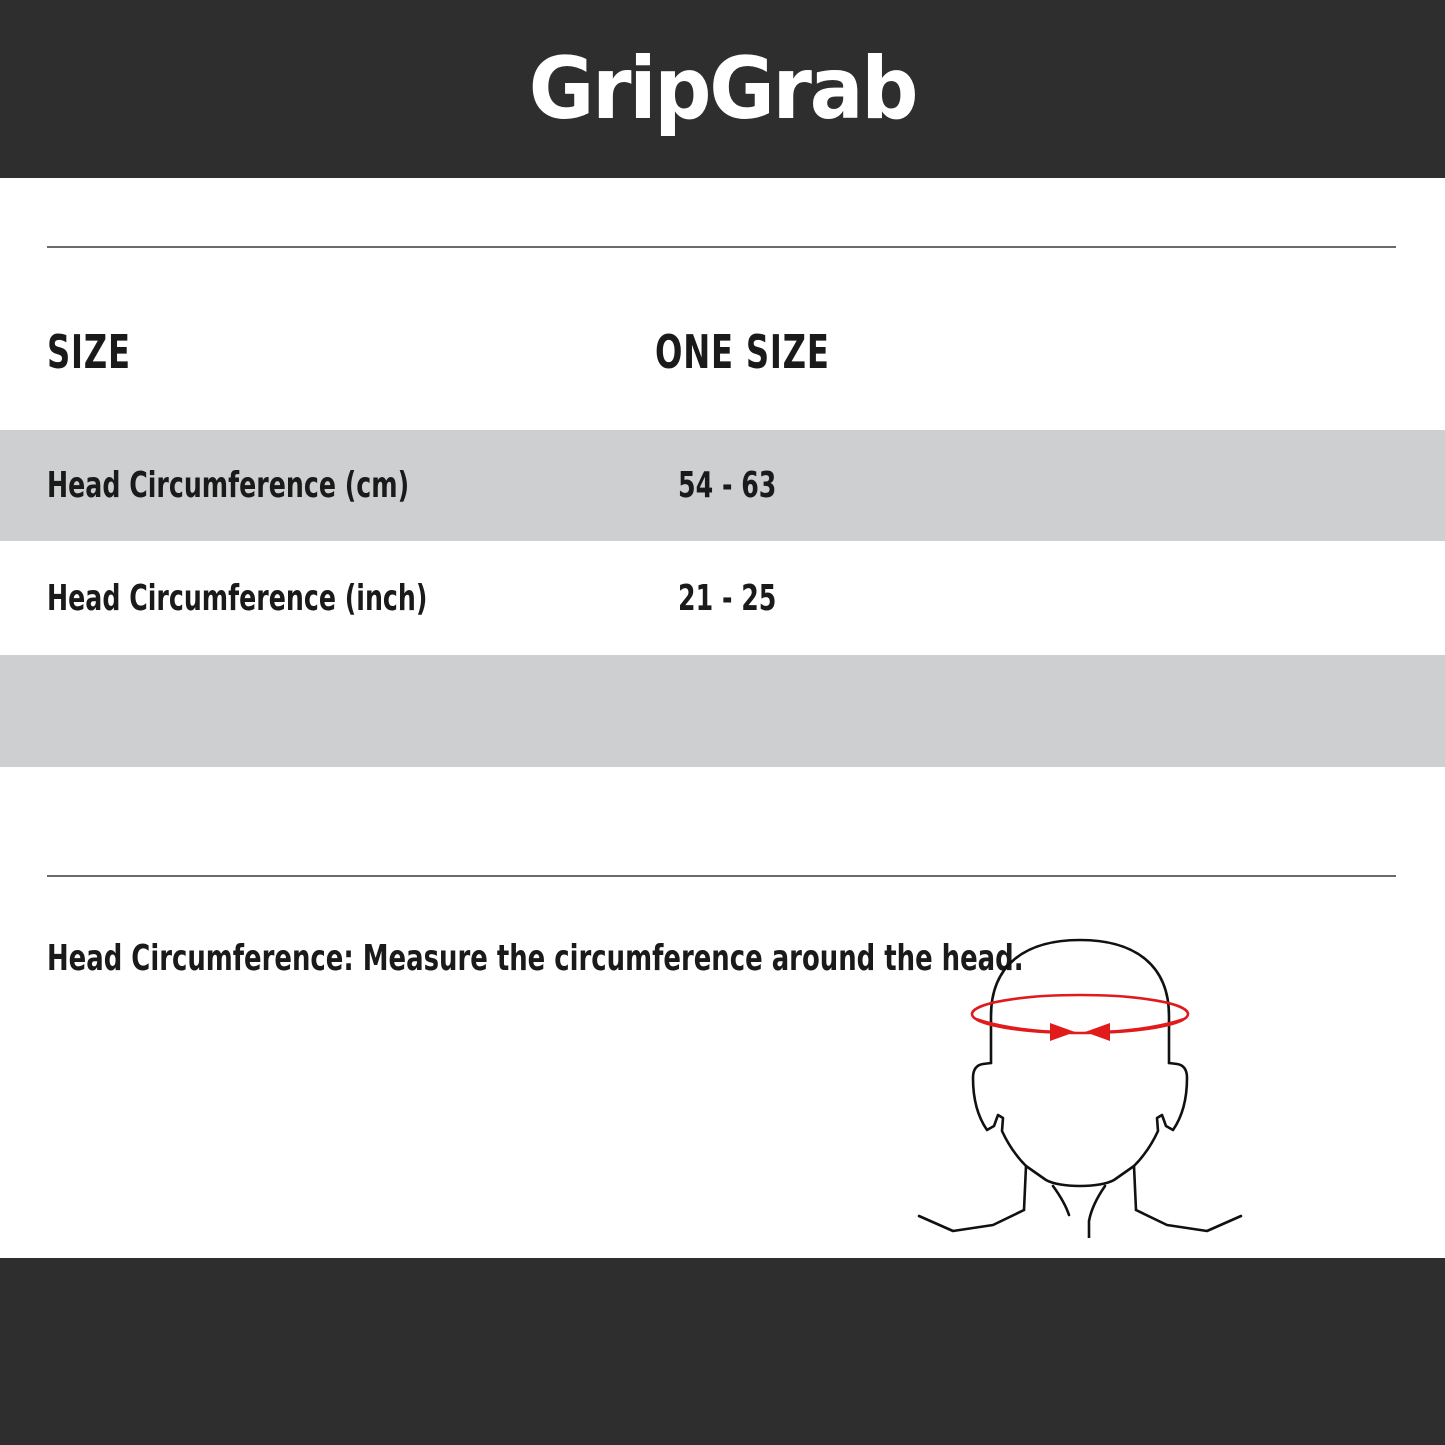 The width and height of the screenshot is (1445, 1445). I want to click on brand-header-bar: GripGrab, so click(722, 89).